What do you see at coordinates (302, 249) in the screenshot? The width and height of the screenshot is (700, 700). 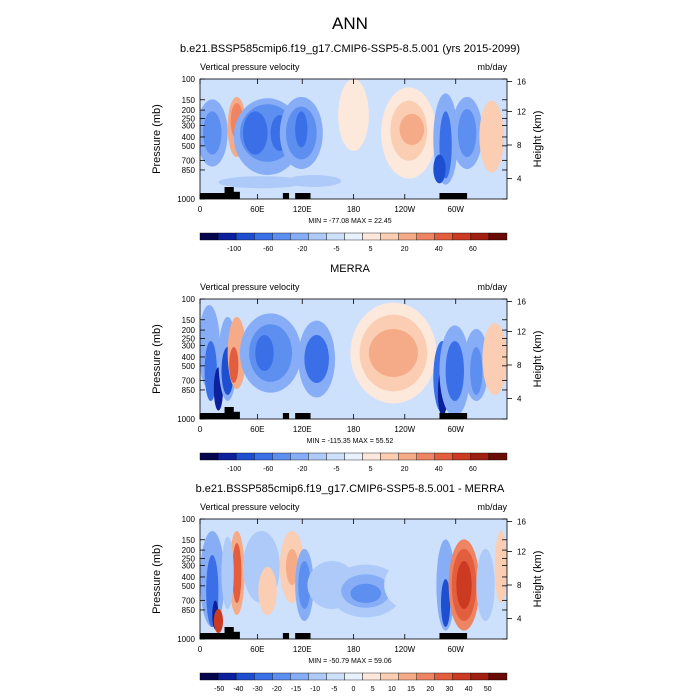 I see `colorbar-label: -20` at bounding box center [302, 249].